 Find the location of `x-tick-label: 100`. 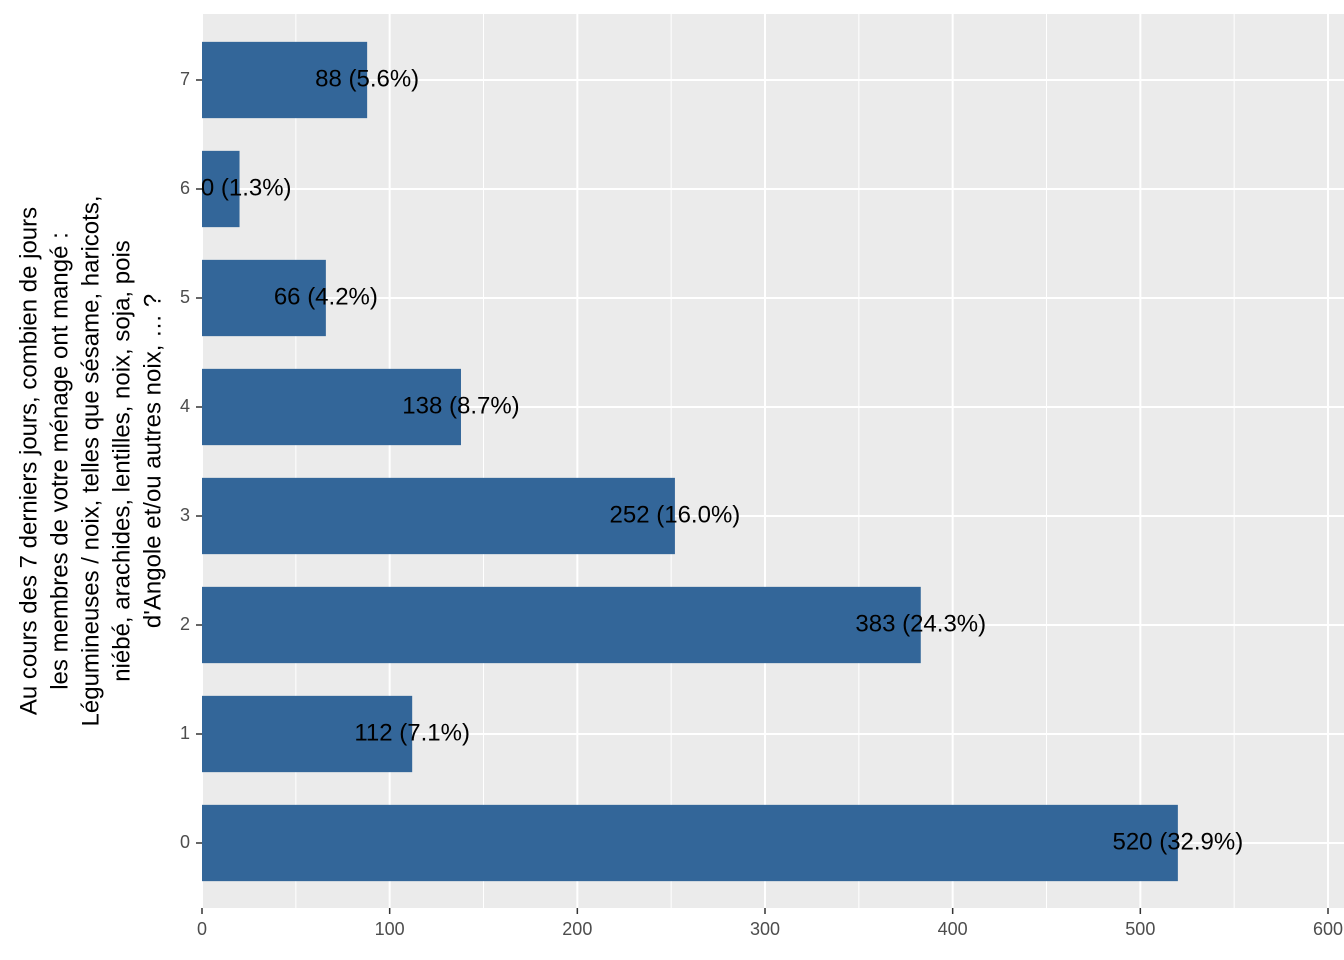

x-tick-label: 100 is located at coordinates (390, 929).